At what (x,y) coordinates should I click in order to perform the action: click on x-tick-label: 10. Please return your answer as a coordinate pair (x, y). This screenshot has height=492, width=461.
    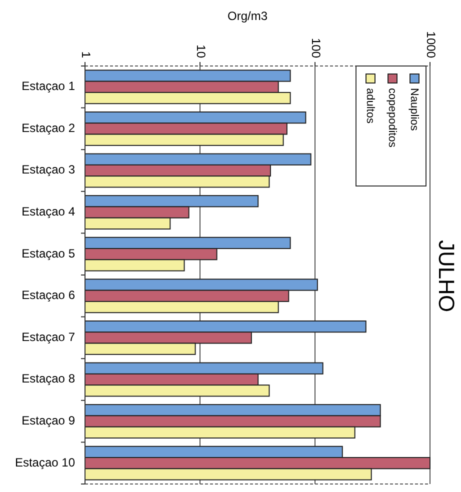
    Looking at the image, I should click on (201, 51).